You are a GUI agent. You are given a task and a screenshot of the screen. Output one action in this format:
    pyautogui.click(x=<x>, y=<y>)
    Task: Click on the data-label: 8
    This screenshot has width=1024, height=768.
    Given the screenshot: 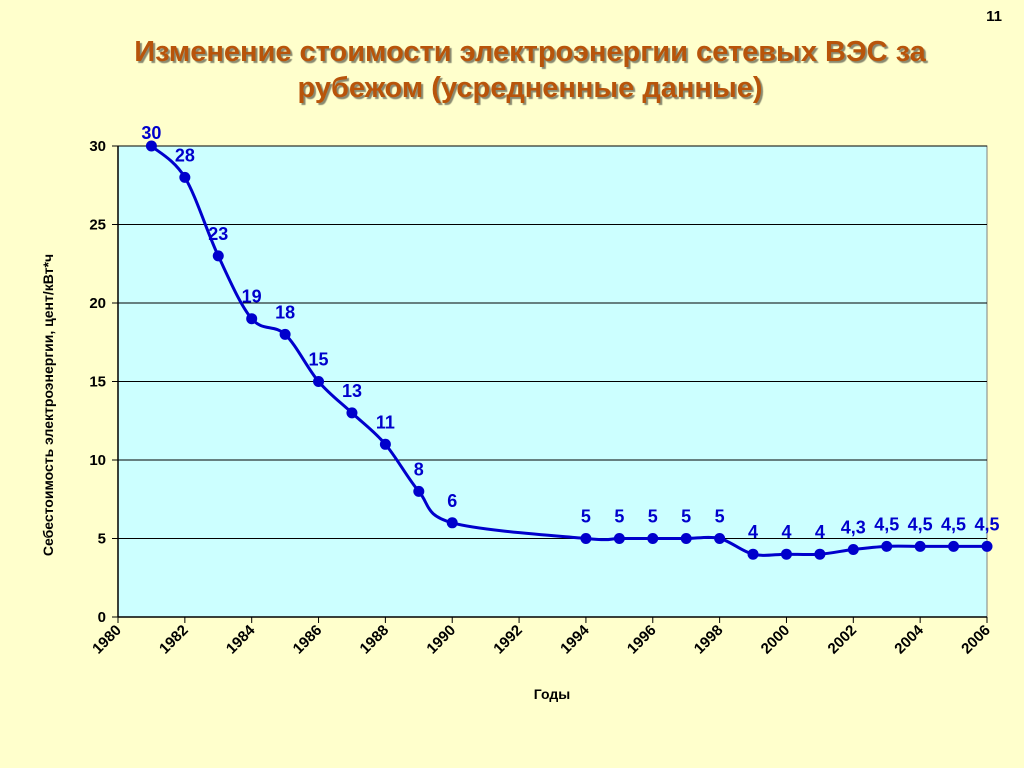 What is the action you would take?
    pyautogui.click(x=419, y=469)
    